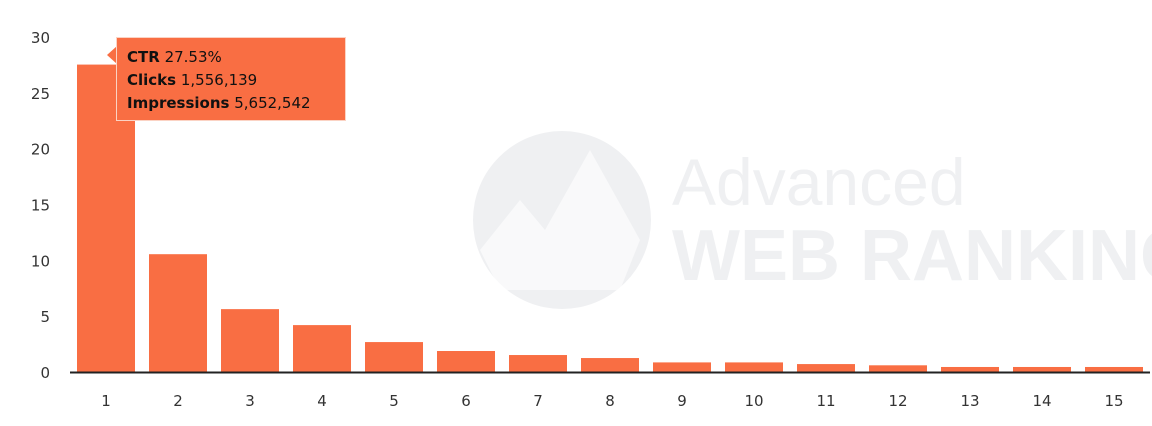  I want to click on x-tick-label: 15, so click(1113, 401).